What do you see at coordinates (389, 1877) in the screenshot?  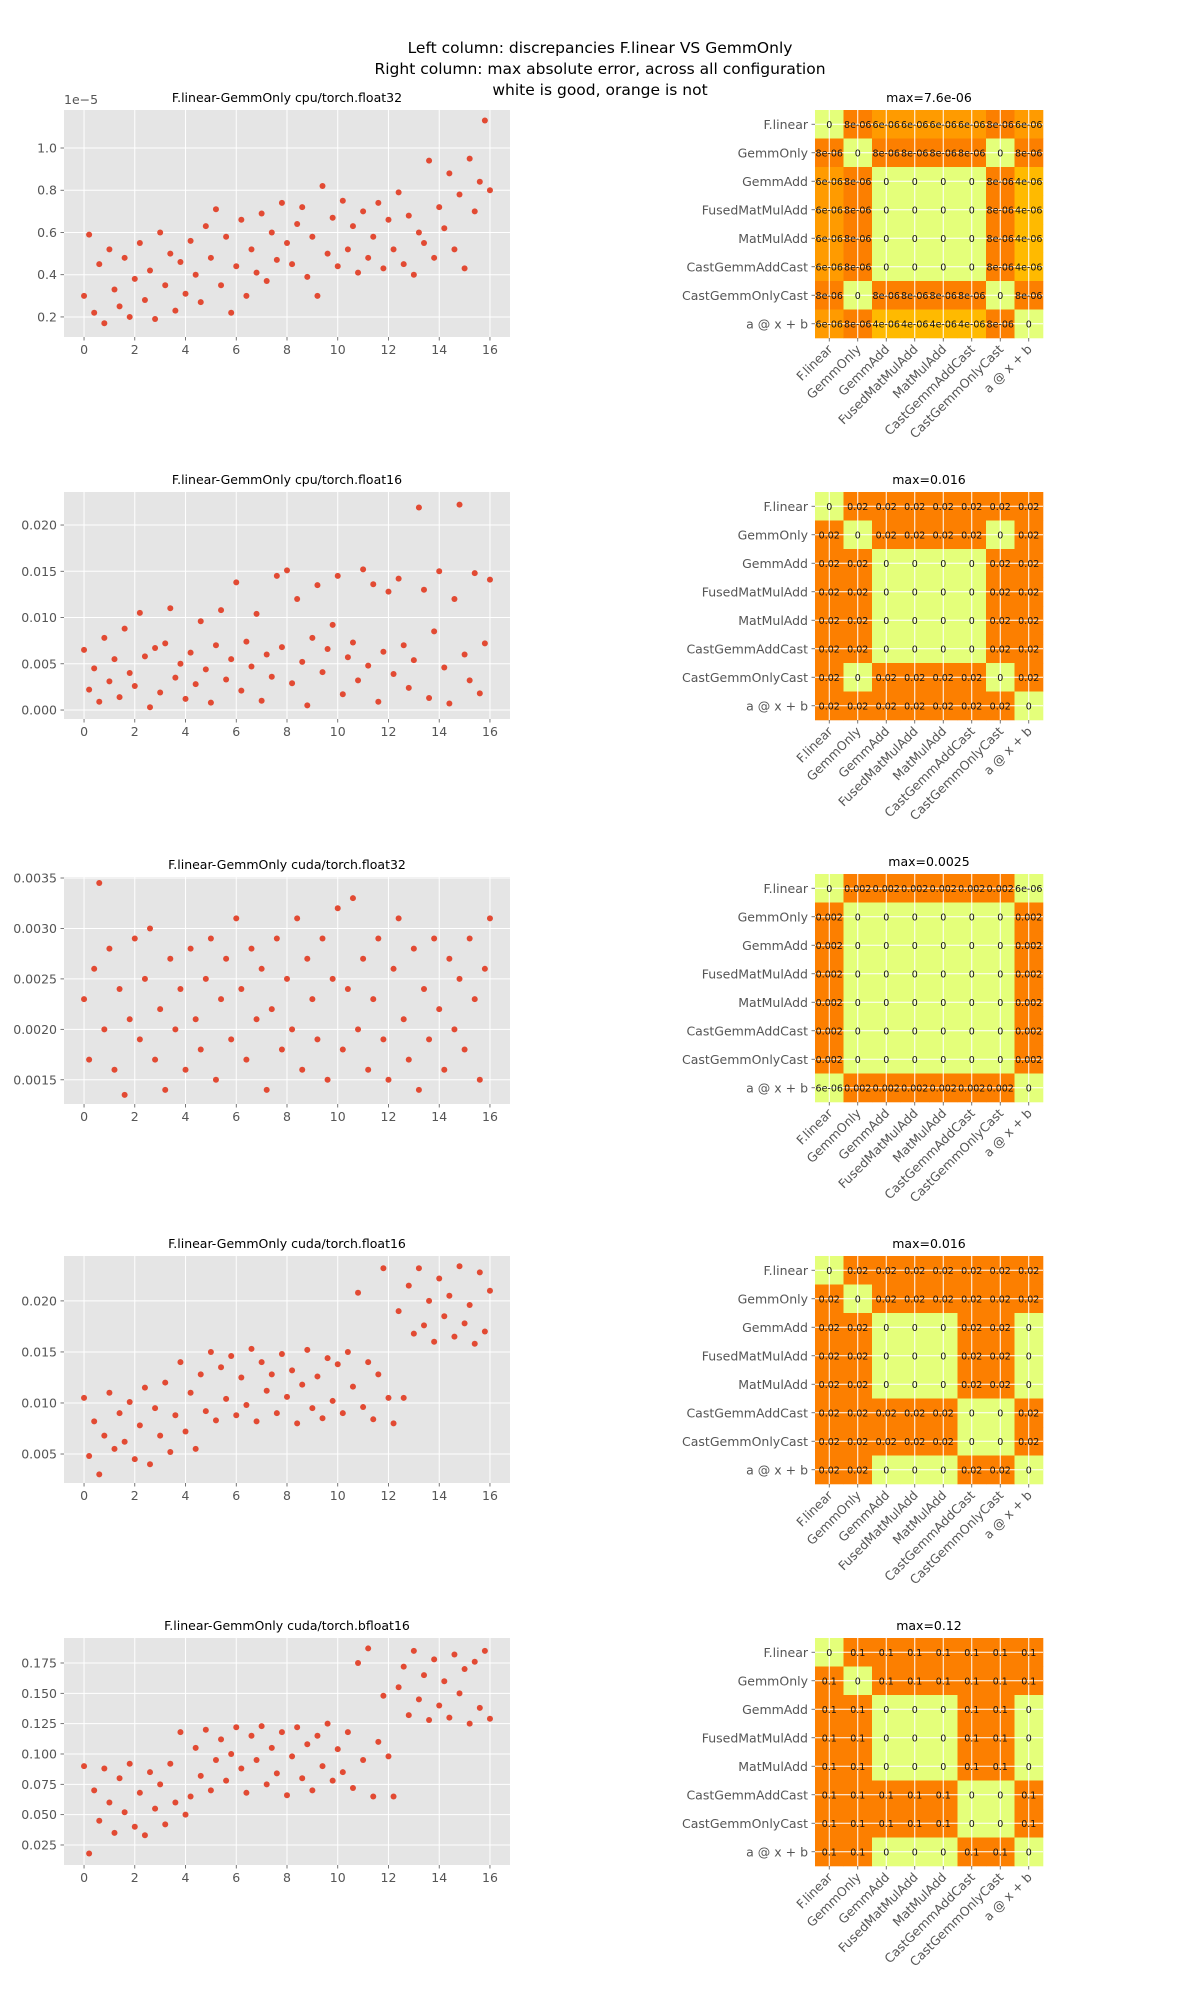 I see `x-tick-label: 12` at bounding box center [389, 1877].